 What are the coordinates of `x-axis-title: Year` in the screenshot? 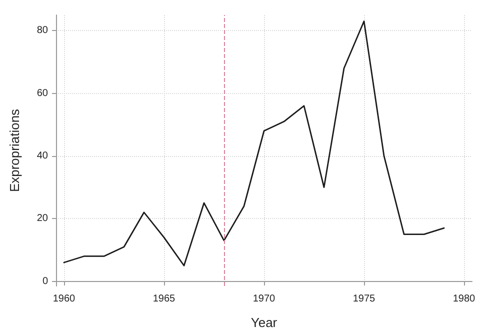 It's located at (264, 322).